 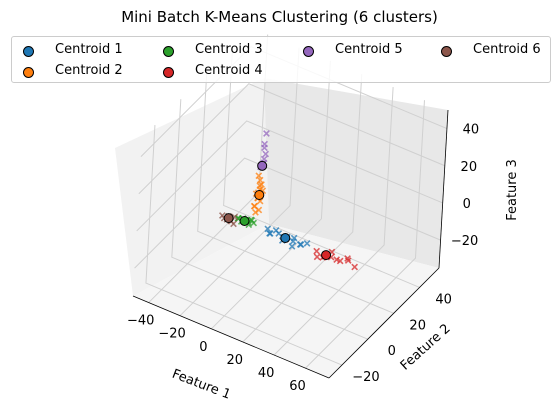 What do you see at coordinates (229, 49) in the screenshot?
I see `legend-label-3: Centroid 3` at bounding box center [229, 49].